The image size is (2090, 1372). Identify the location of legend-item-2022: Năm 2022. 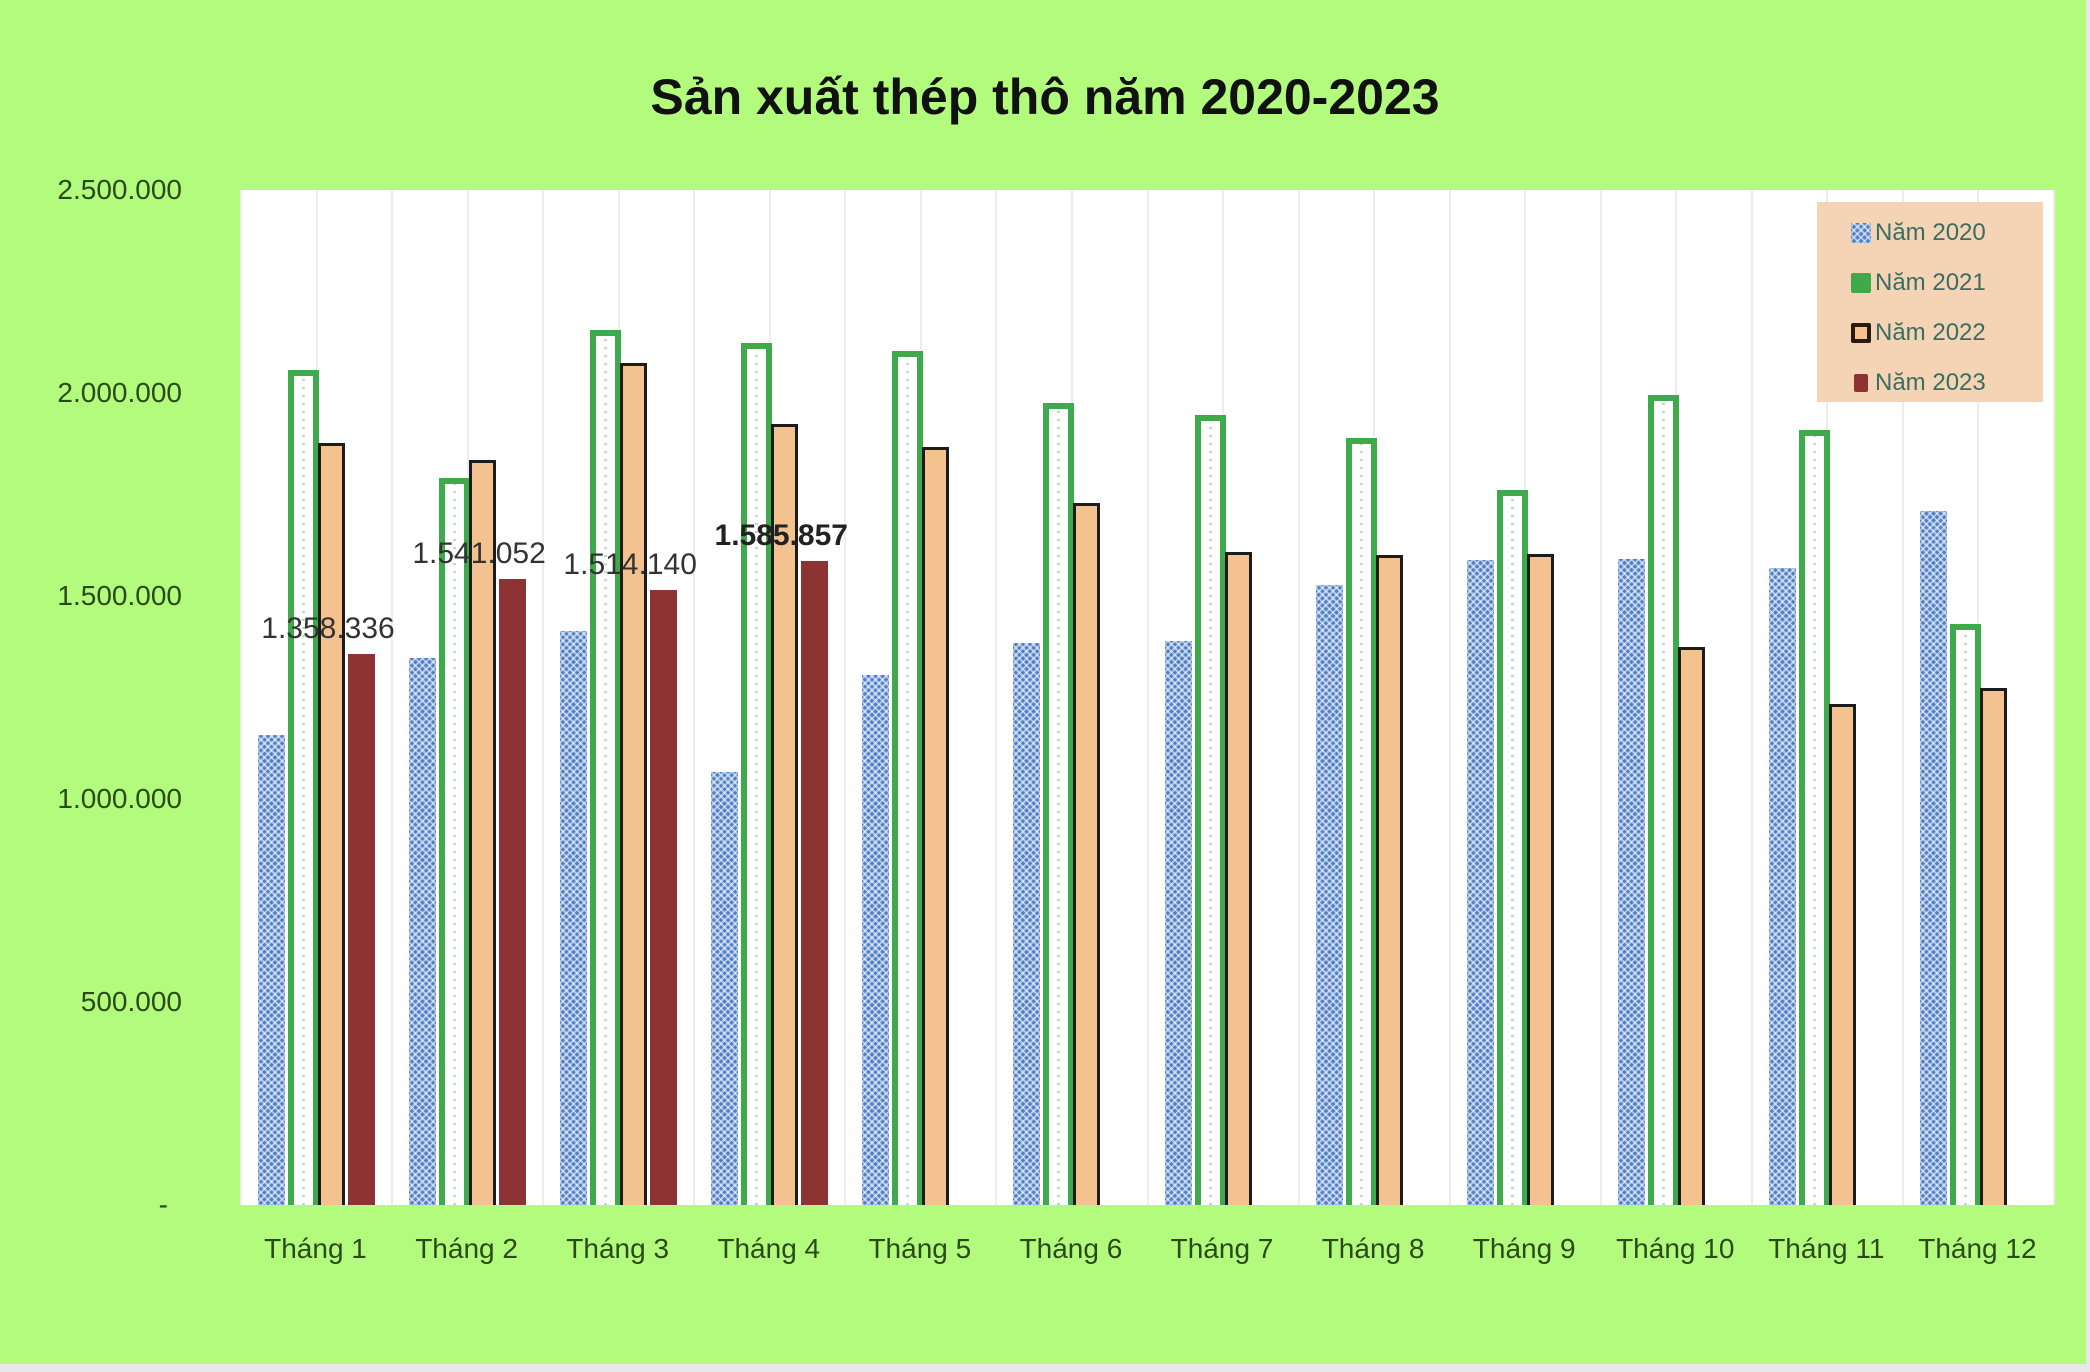
(1918, 333).